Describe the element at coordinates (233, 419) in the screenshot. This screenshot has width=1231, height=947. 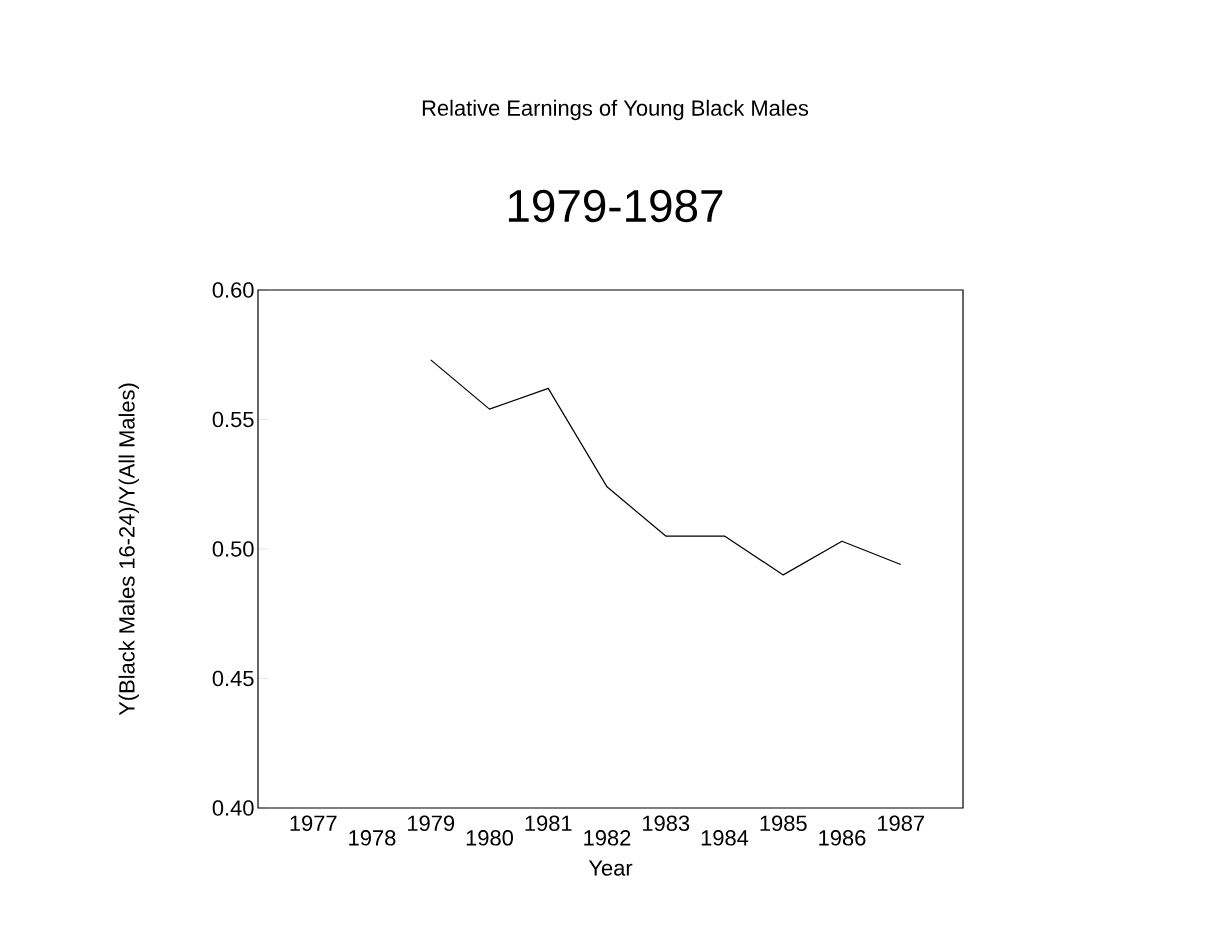
I see `y-tick-label: 0.55` at that location.